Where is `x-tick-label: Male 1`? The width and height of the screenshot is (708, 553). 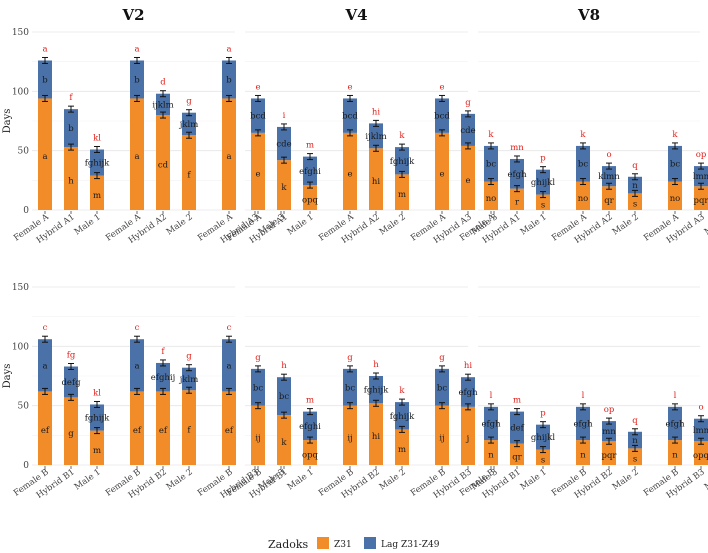
x-tick-label: Male 1 is located at coordinates (301, 479).